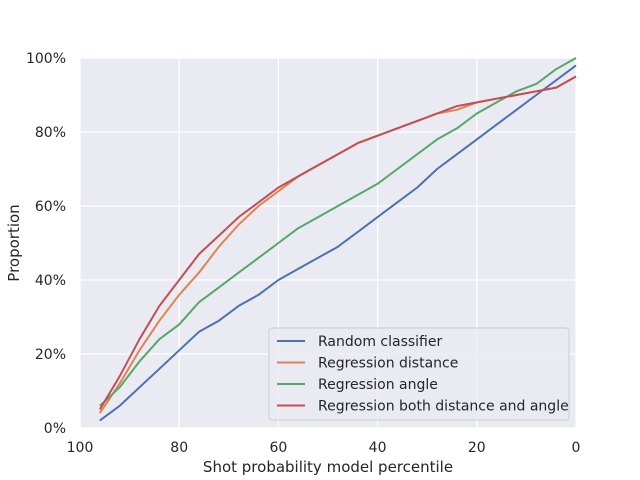 The height and width of the screenshot is (480, 640). Describe the element at coordinates (443, 407) in the screenshot. I see `legend-label: Regression both distance and angle` at that location.